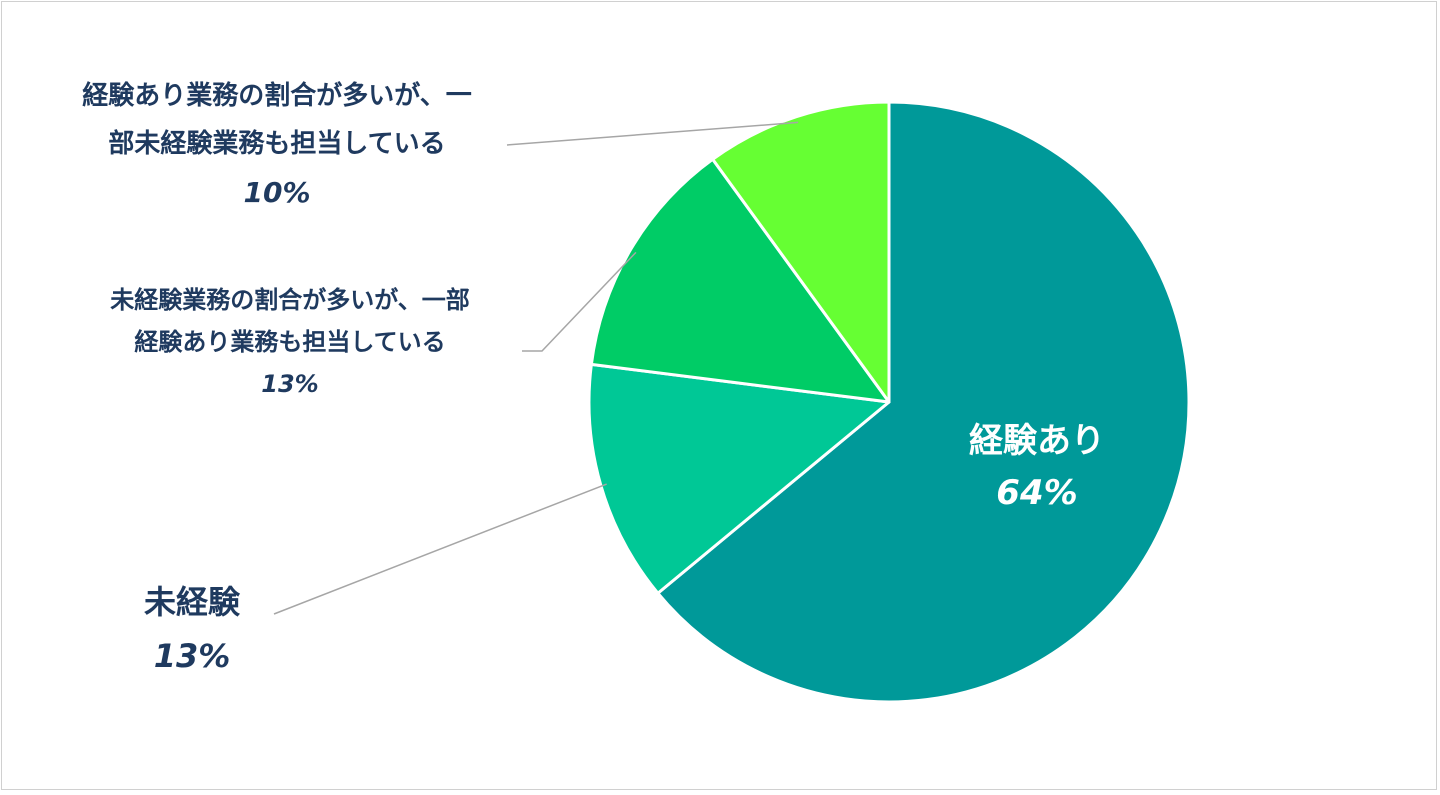 Image resolution: width=1440 pixels, height=795 pixels. I want to click on slice-mikeiken-majority, so click(740, 280).